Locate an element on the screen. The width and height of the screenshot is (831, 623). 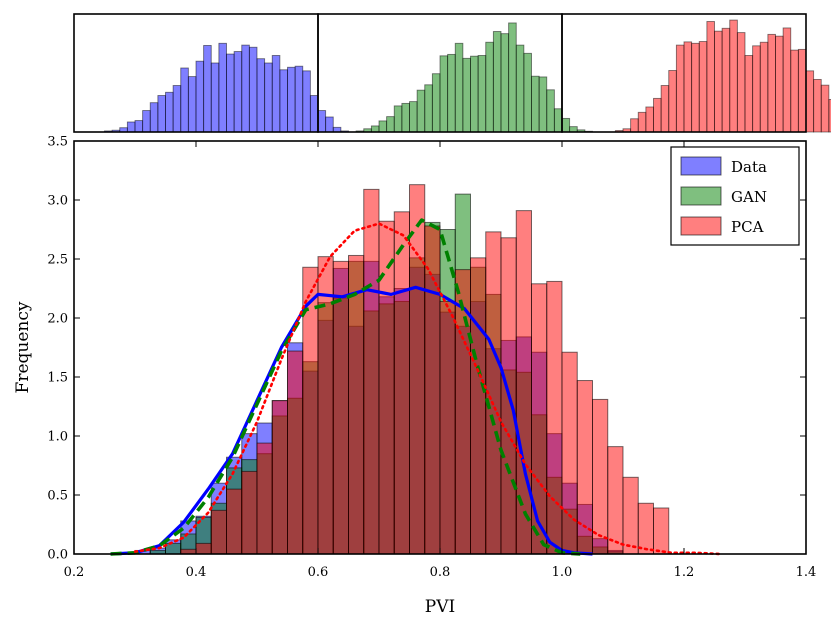
y-tick-label-7: 3.5 is located at coordinates (57, 142).